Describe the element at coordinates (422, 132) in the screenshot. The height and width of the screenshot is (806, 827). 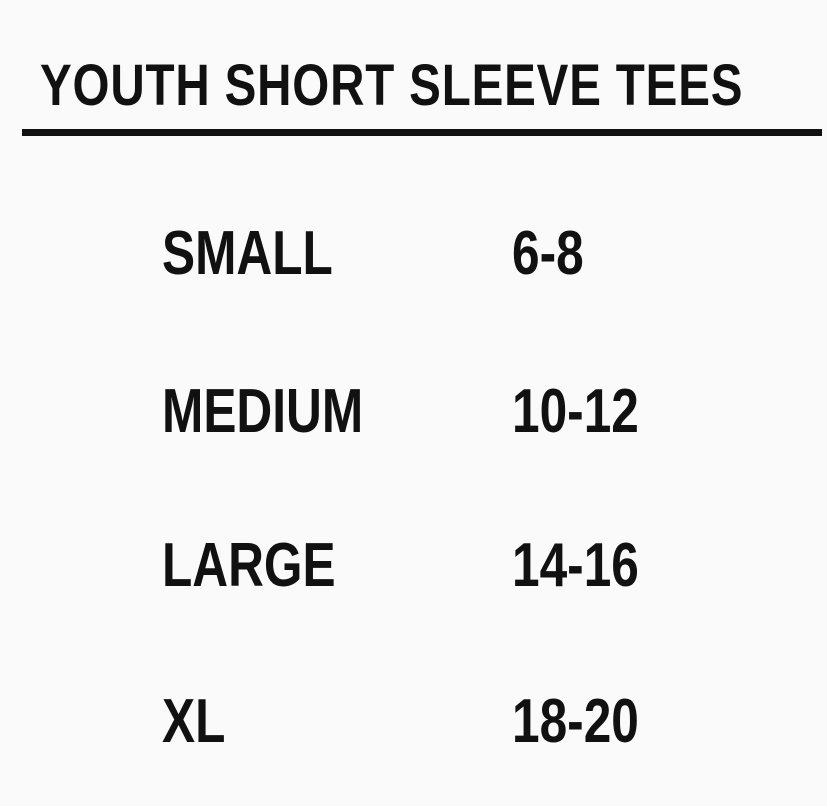
I see `title-divider` at that location.